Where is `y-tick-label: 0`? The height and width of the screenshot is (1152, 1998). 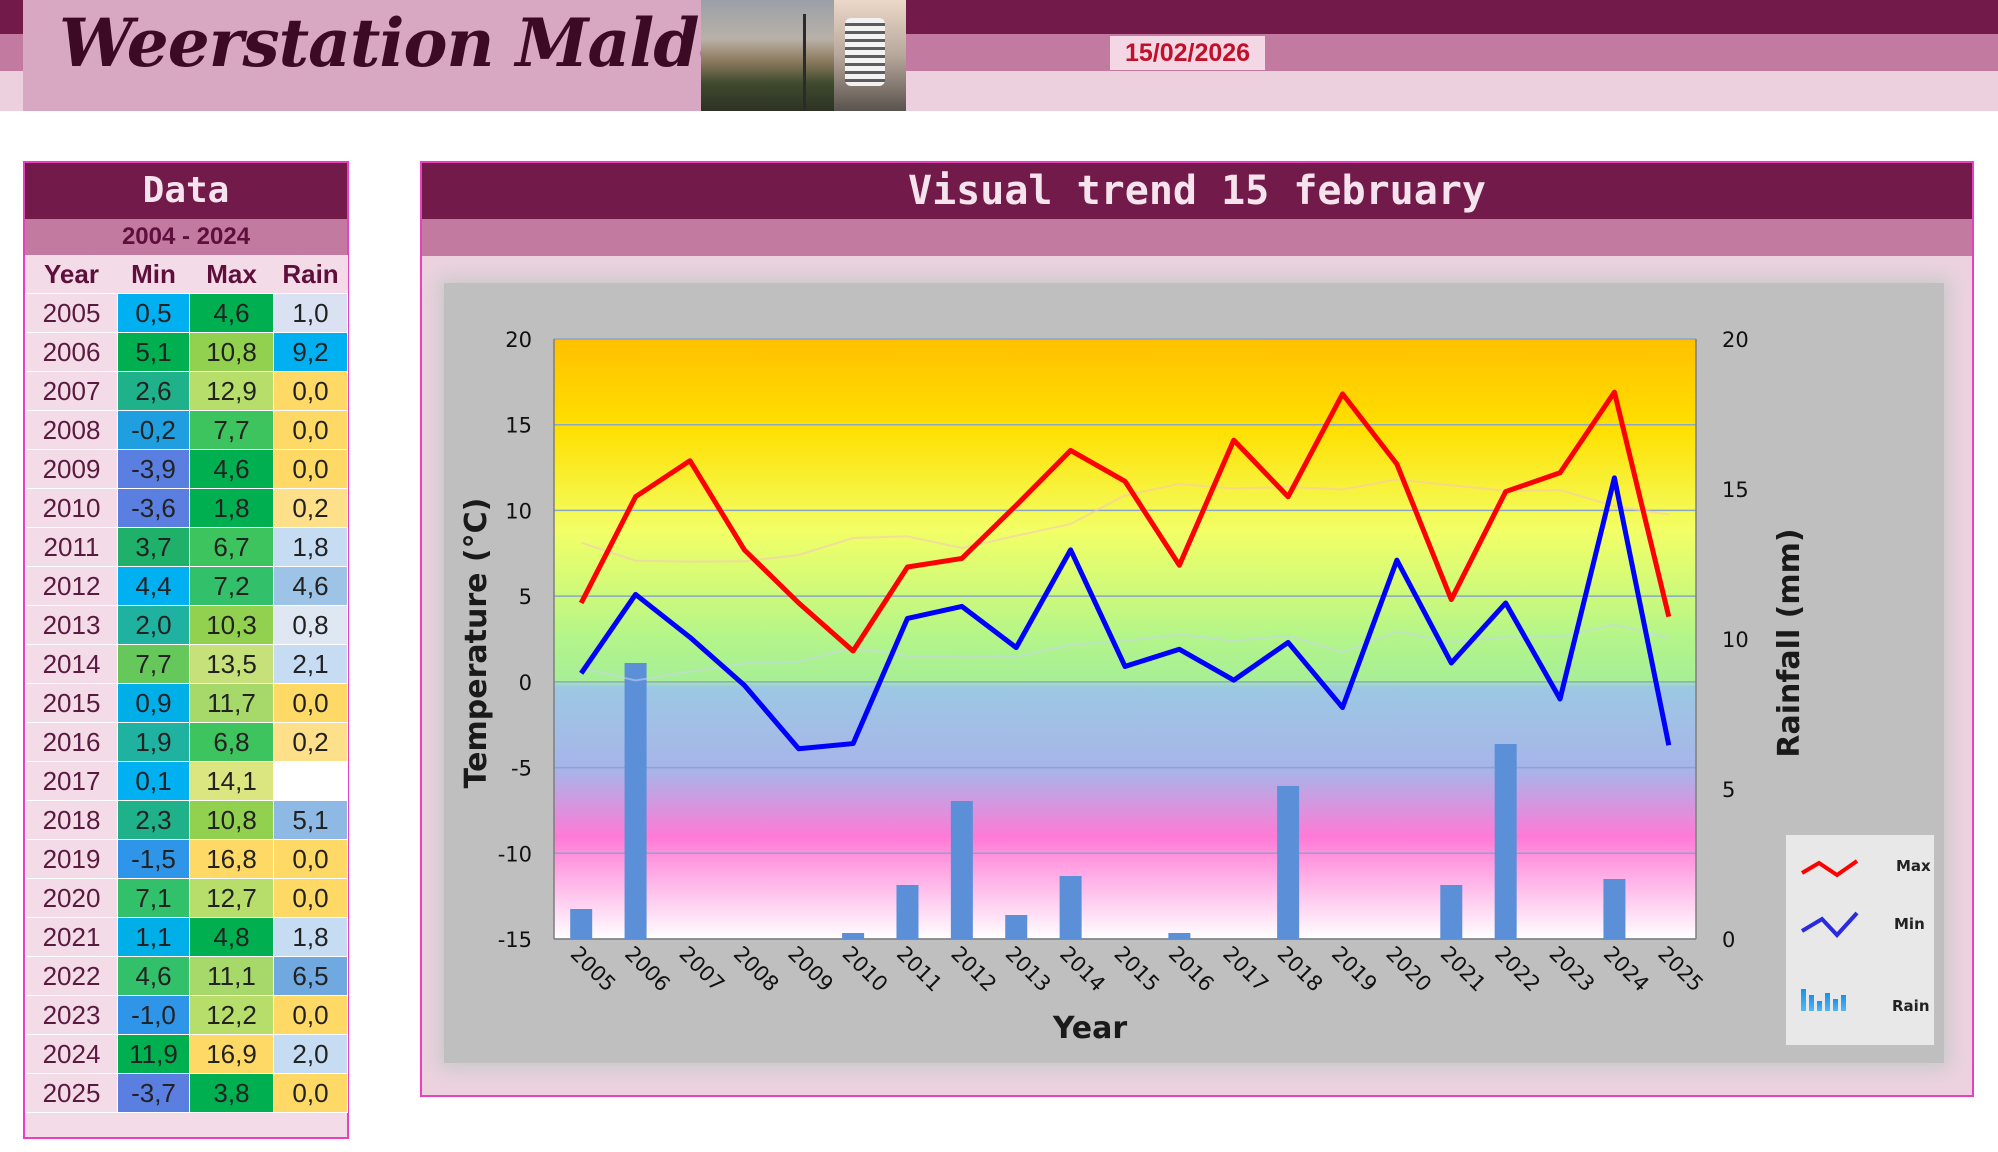 y-tick-label: 0 is located at coordinates (525, 683).